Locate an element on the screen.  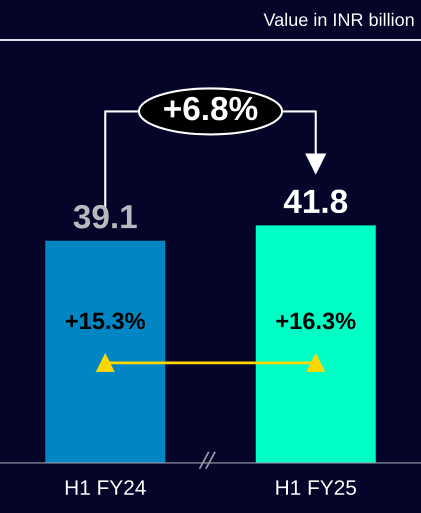
data-label: 41.8 is located at coordinates (316, 202).